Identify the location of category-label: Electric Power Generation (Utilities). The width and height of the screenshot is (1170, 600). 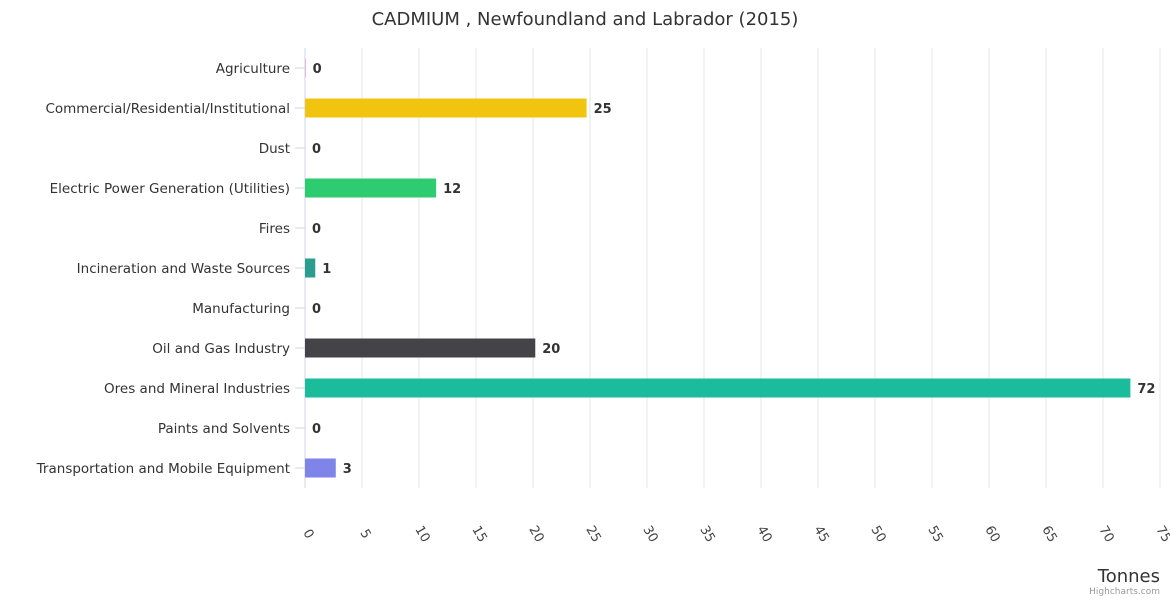
(170, 189).